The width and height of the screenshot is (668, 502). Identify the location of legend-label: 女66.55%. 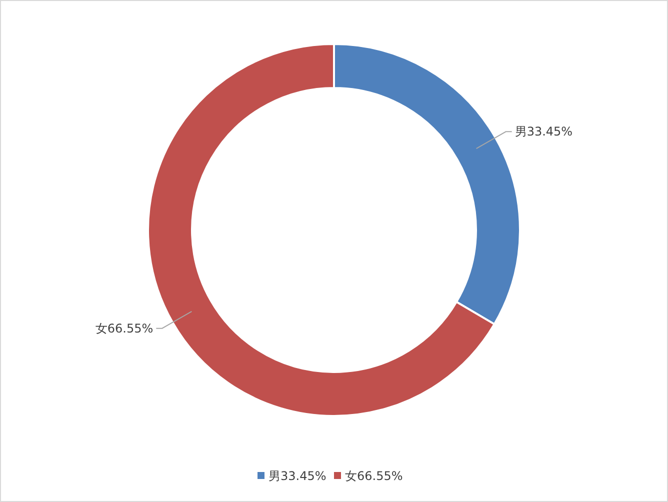
(374, 476).